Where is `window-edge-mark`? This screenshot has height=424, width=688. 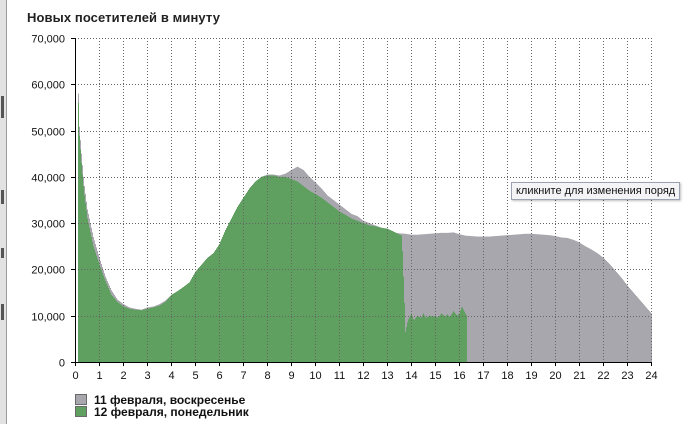 window-edge-mark is located at coordinates (2, 107).